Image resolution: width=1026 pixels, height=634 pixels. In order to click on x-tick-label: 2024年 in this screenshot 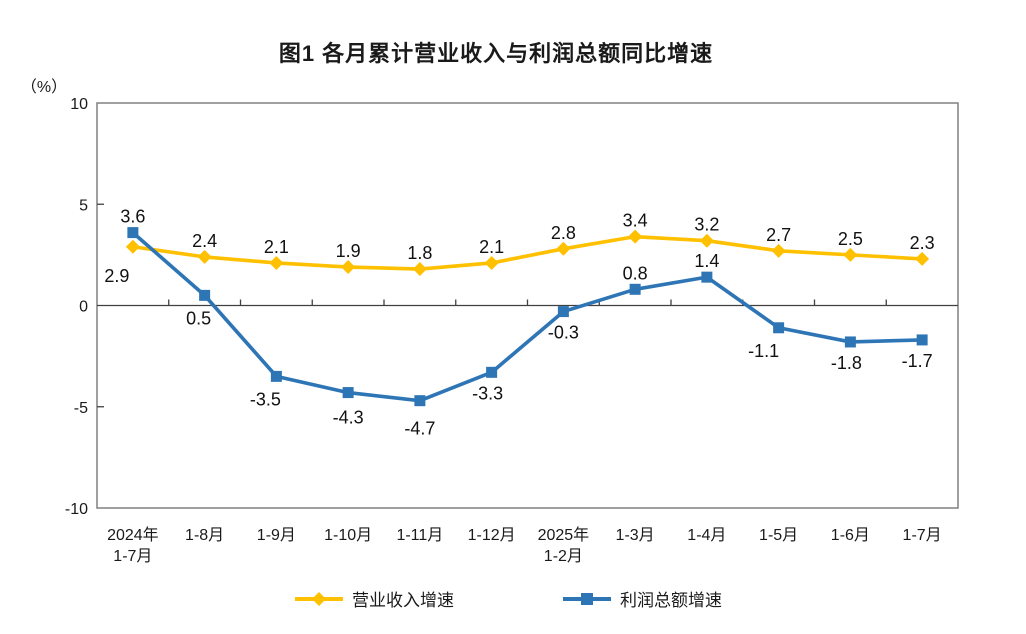, I will do `click(133, 535)`.